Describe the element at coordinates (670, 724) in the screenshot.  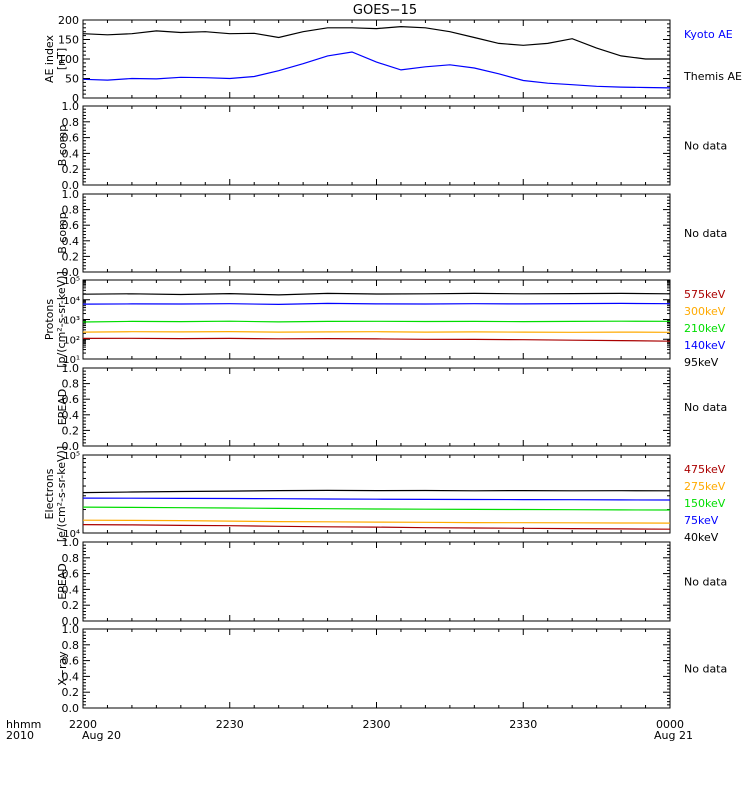
I see `time-tick-label: 0000` at that location.